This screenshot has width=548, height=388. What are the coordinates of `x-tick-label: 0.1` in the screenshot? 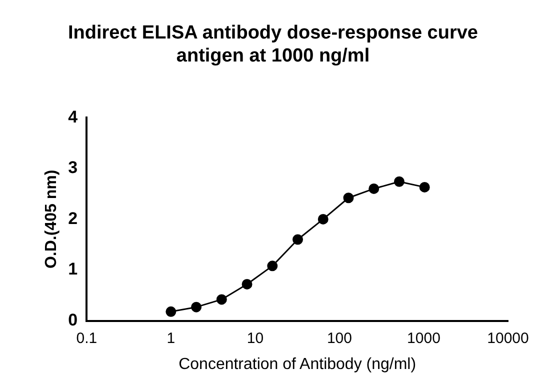 It's located at (87, 338).